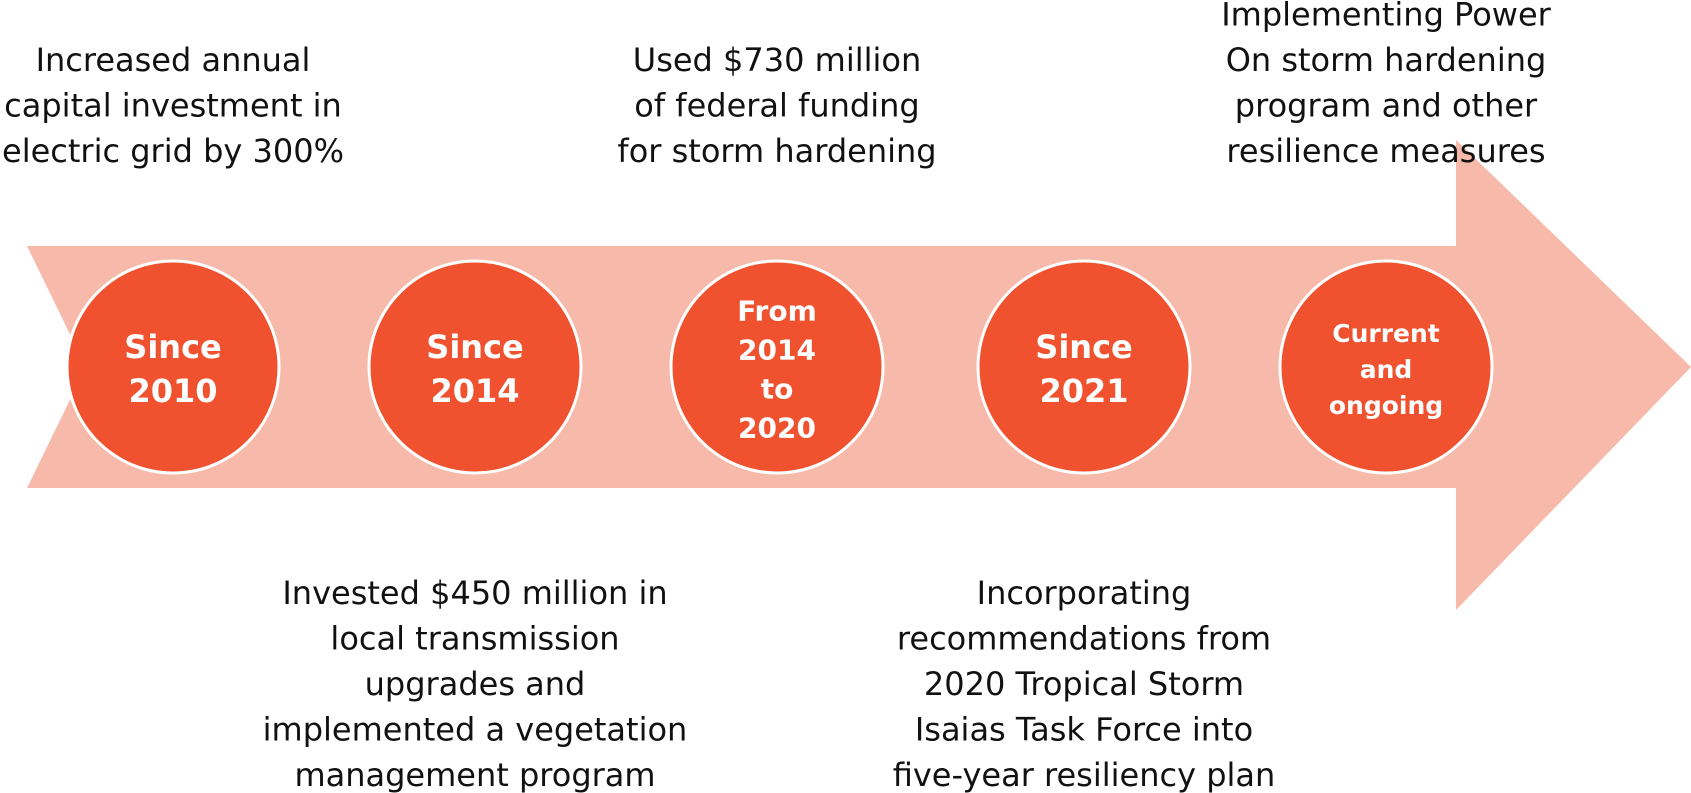 The width and height of the screenshot is (1691, 793). I want to click on milestone-description: Isaias Task Force into, so click(1084, 730).